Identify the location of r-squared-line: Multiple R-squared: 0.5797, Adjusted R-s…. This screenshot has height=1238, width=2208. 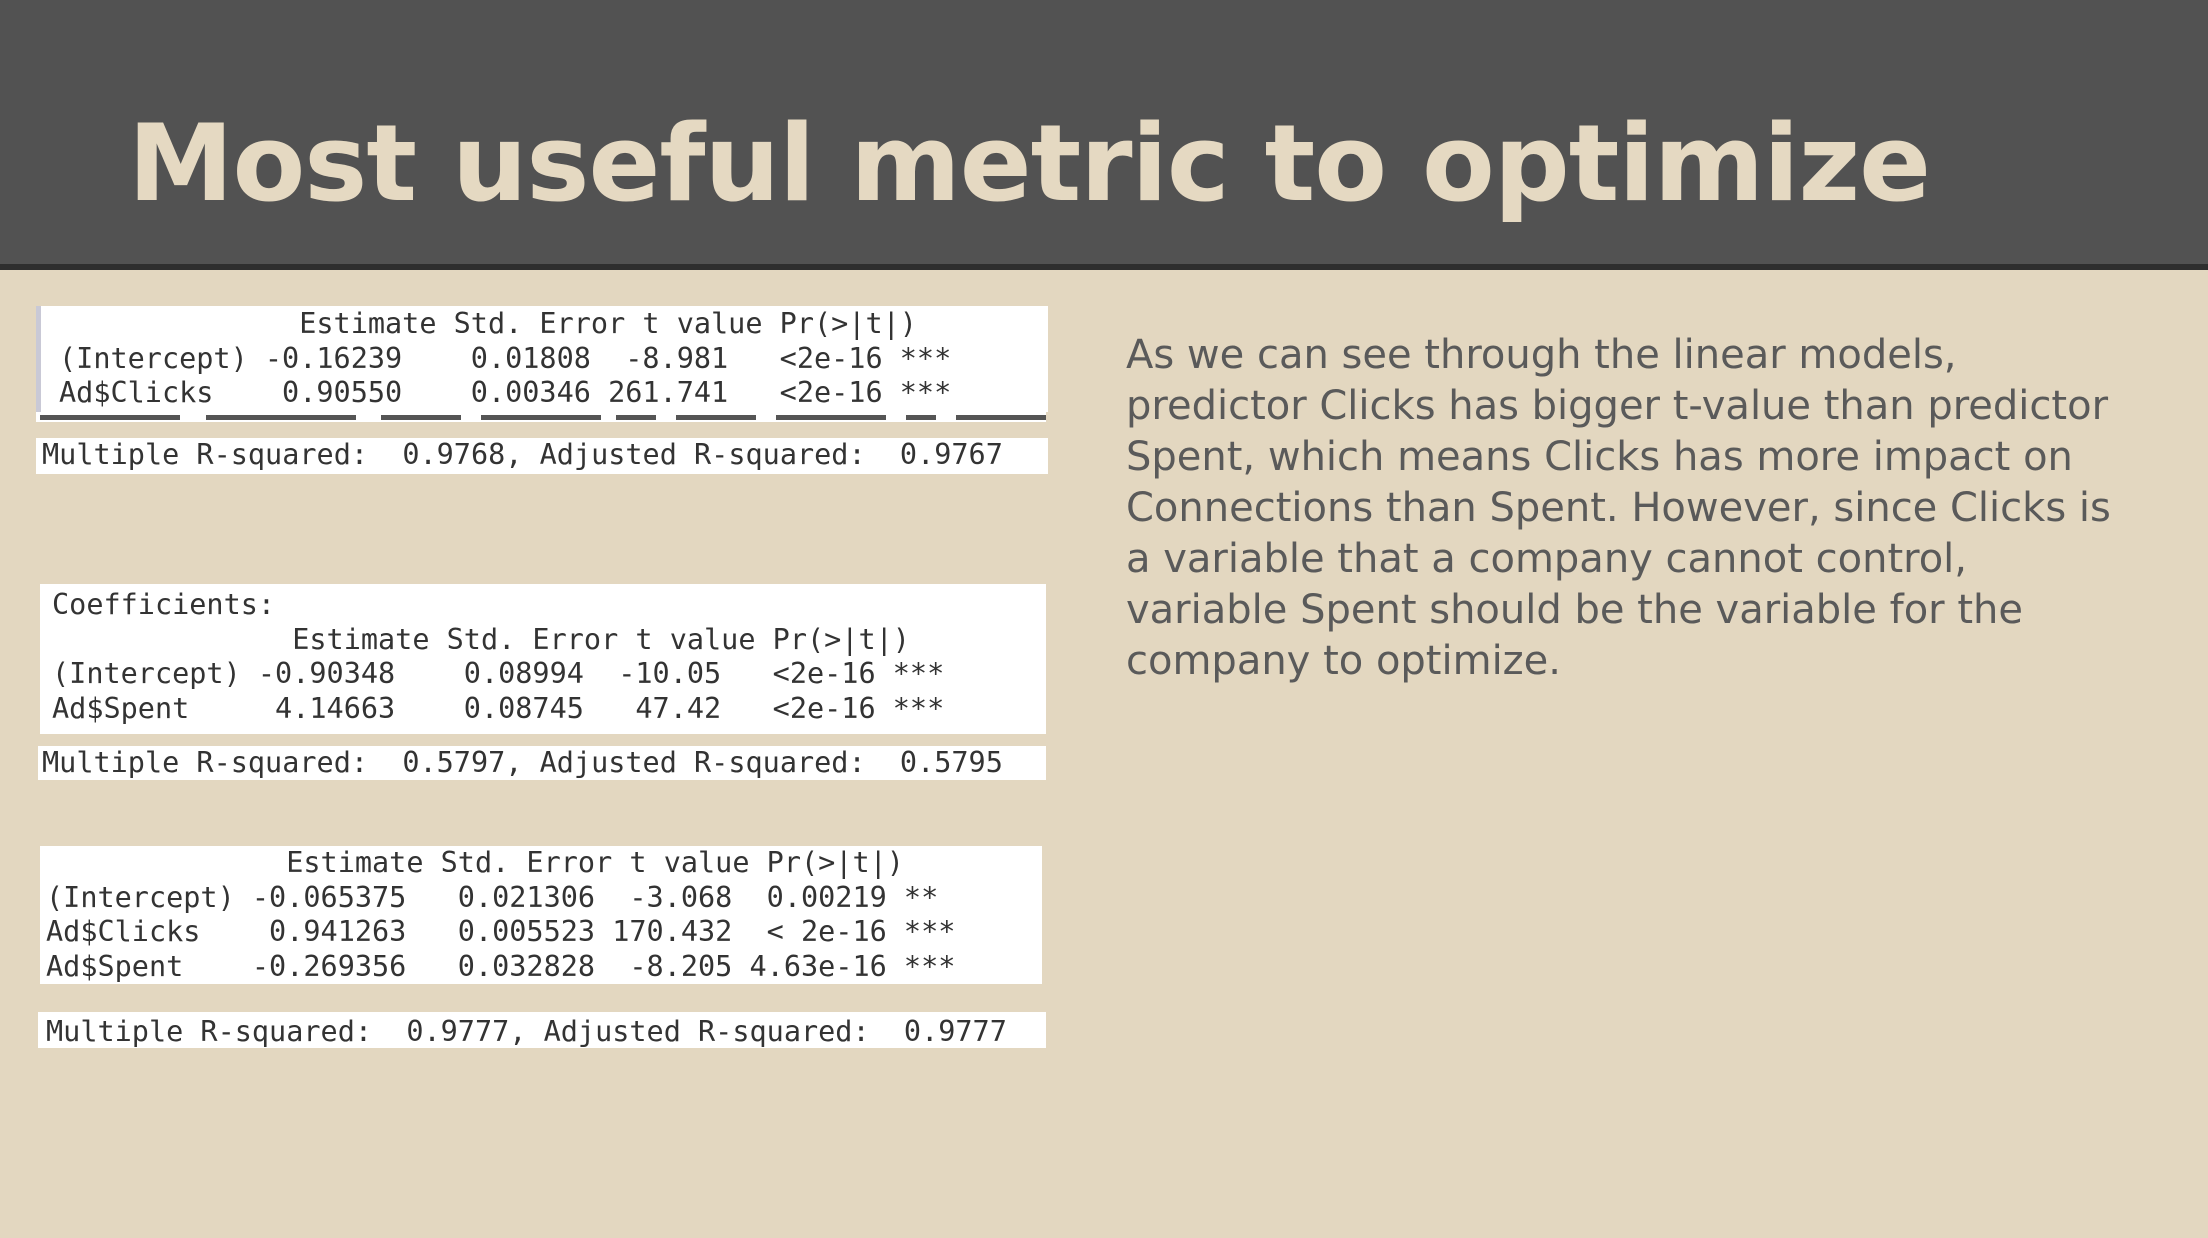
(522, 762).